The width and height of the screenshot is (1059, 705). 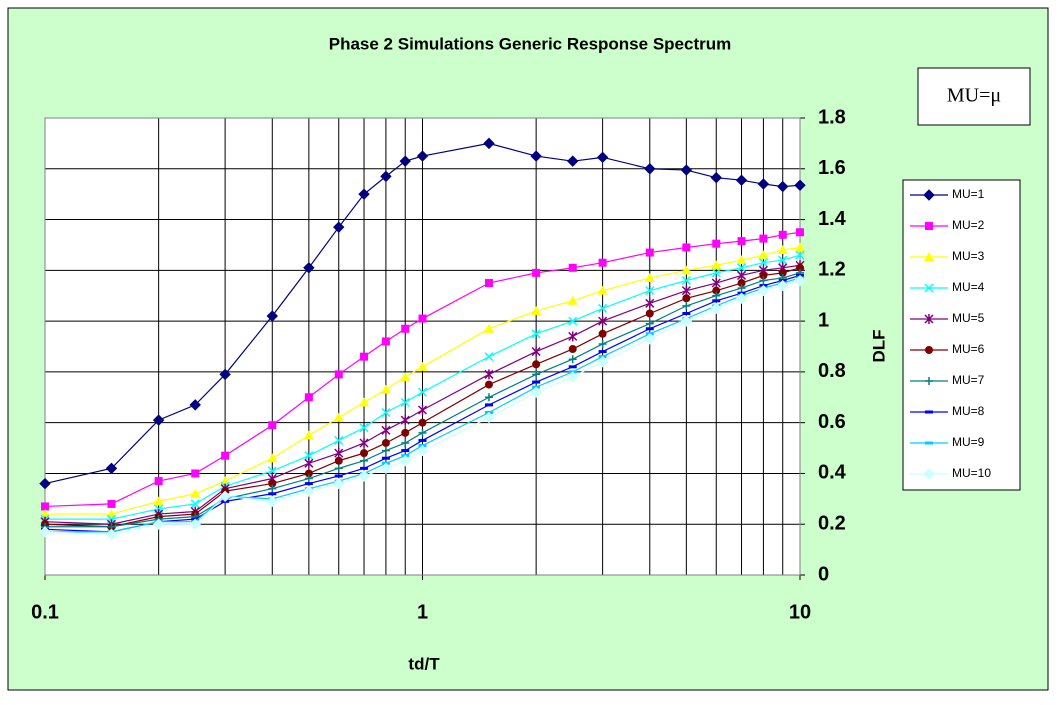 What do you see at coordinates (968, 411) in the screenshot?
I see `legend-label: MU=8` at bounding box center [968, 411].